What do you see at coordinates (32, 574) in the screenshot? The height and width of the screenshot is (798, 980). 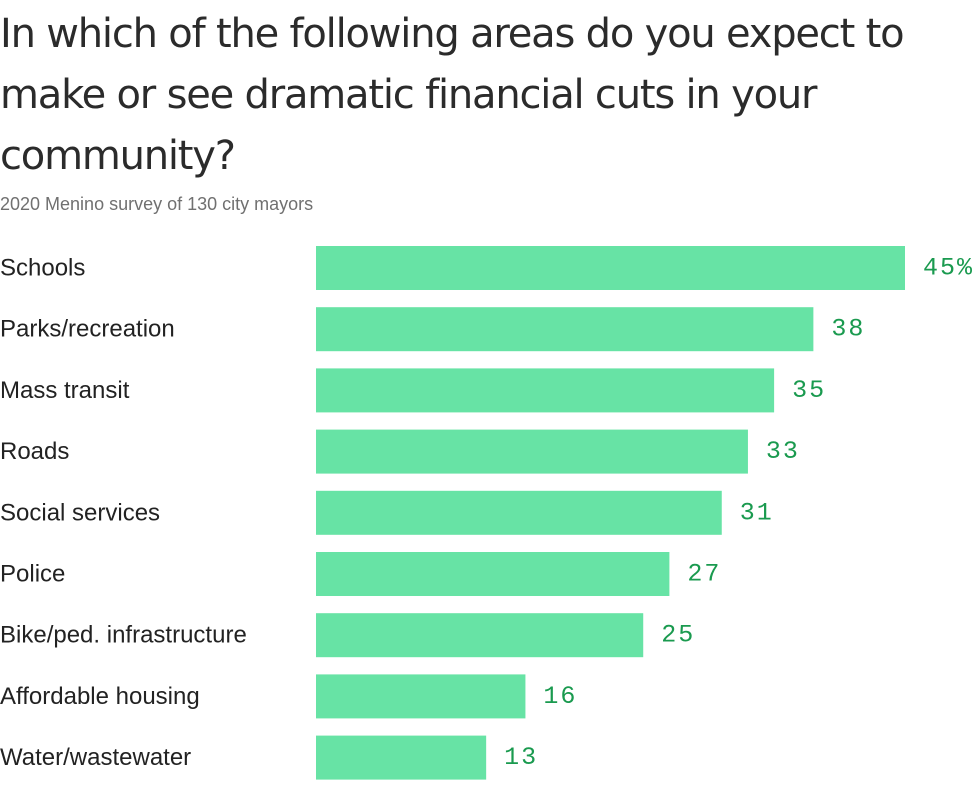 I see `category-label: Police` at bounding box center [32, 574].